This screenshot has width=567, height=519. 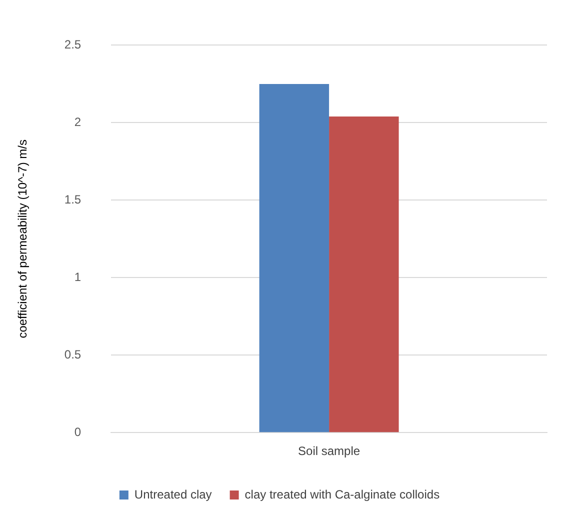 What do you see at coordinates (73, 354) in the screenshot?
I see `y-tick-label: 0.5` at bounding box center [73, 354].